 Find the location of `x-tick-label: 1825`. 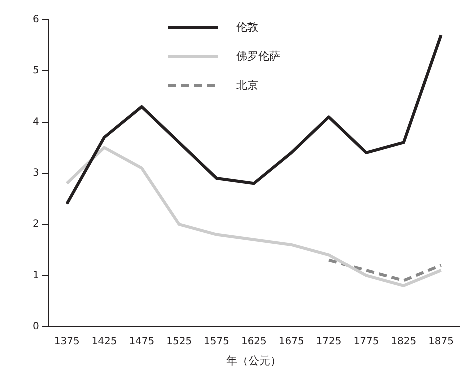

x-tick-label: 1825 is located at coordinates (404, 342).